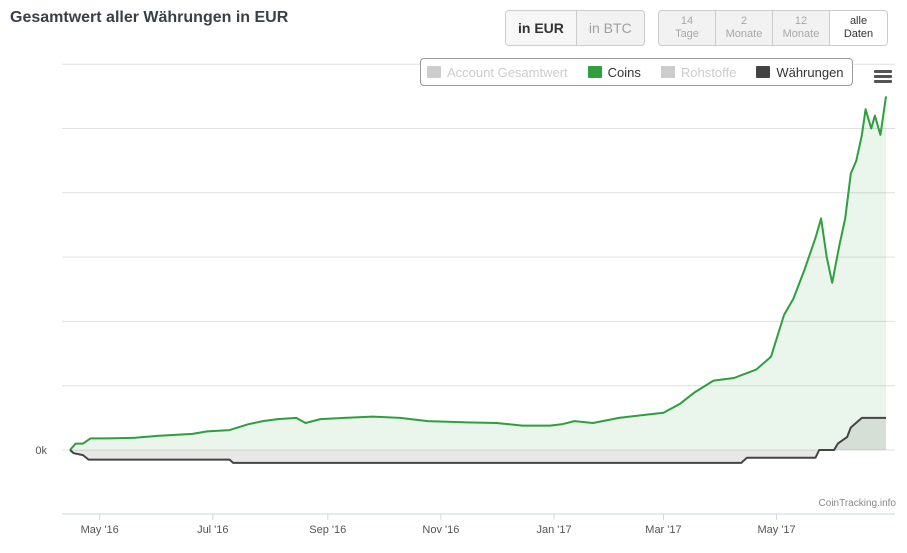  I want to click on x-tick-label: Jan '17, so click(553, 530).